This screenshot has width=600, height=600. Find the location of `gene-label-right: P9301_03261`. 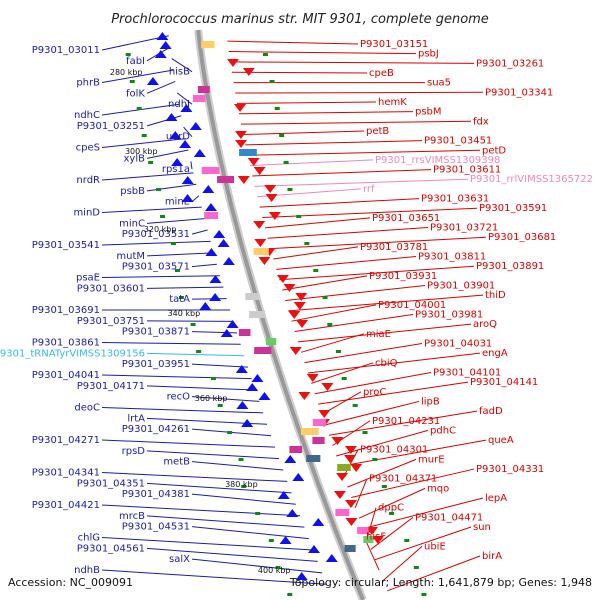

gene-label-right: P9301_03261 is located at coordinates (510, 63).